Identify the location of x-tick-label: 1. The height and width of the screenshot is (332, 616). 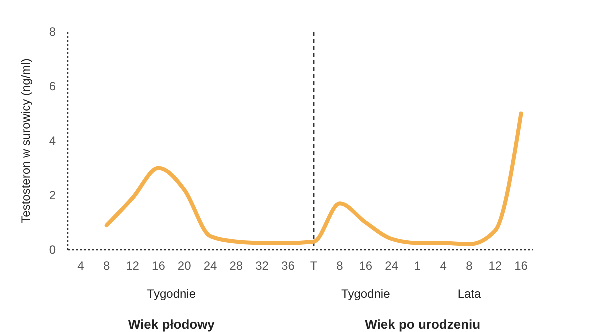
(418, 266).